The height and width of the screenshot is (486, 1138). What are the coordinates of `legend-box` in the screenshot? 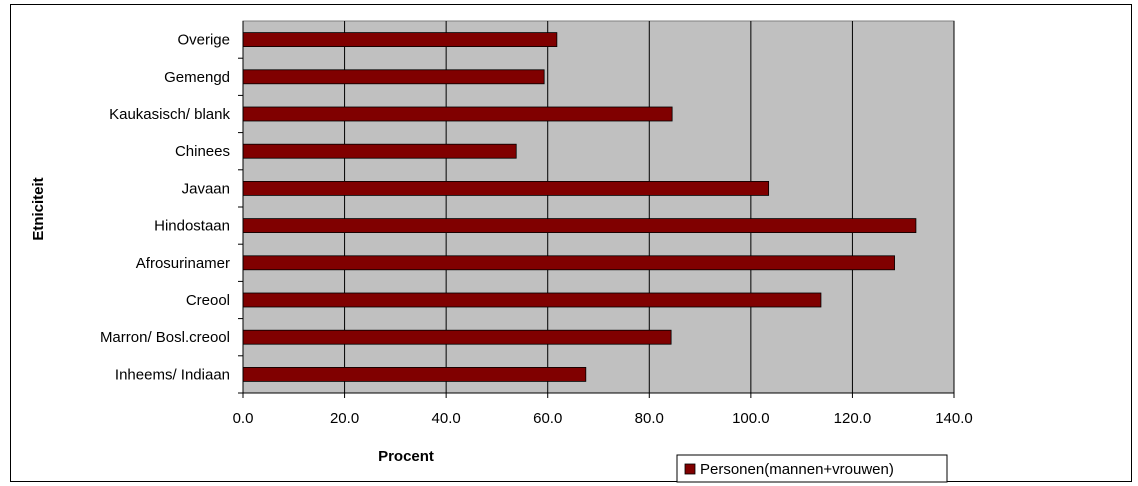 It's located at (812, 468).